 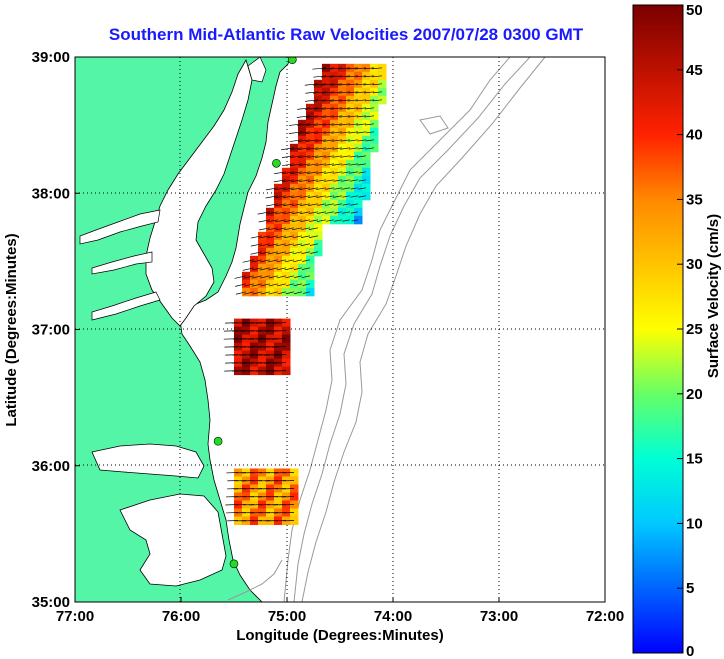 What do you see at coordinates (393, 616) in the screenshot?
I see `x-tick-label: 74:00` at bounding box center [393, 616].